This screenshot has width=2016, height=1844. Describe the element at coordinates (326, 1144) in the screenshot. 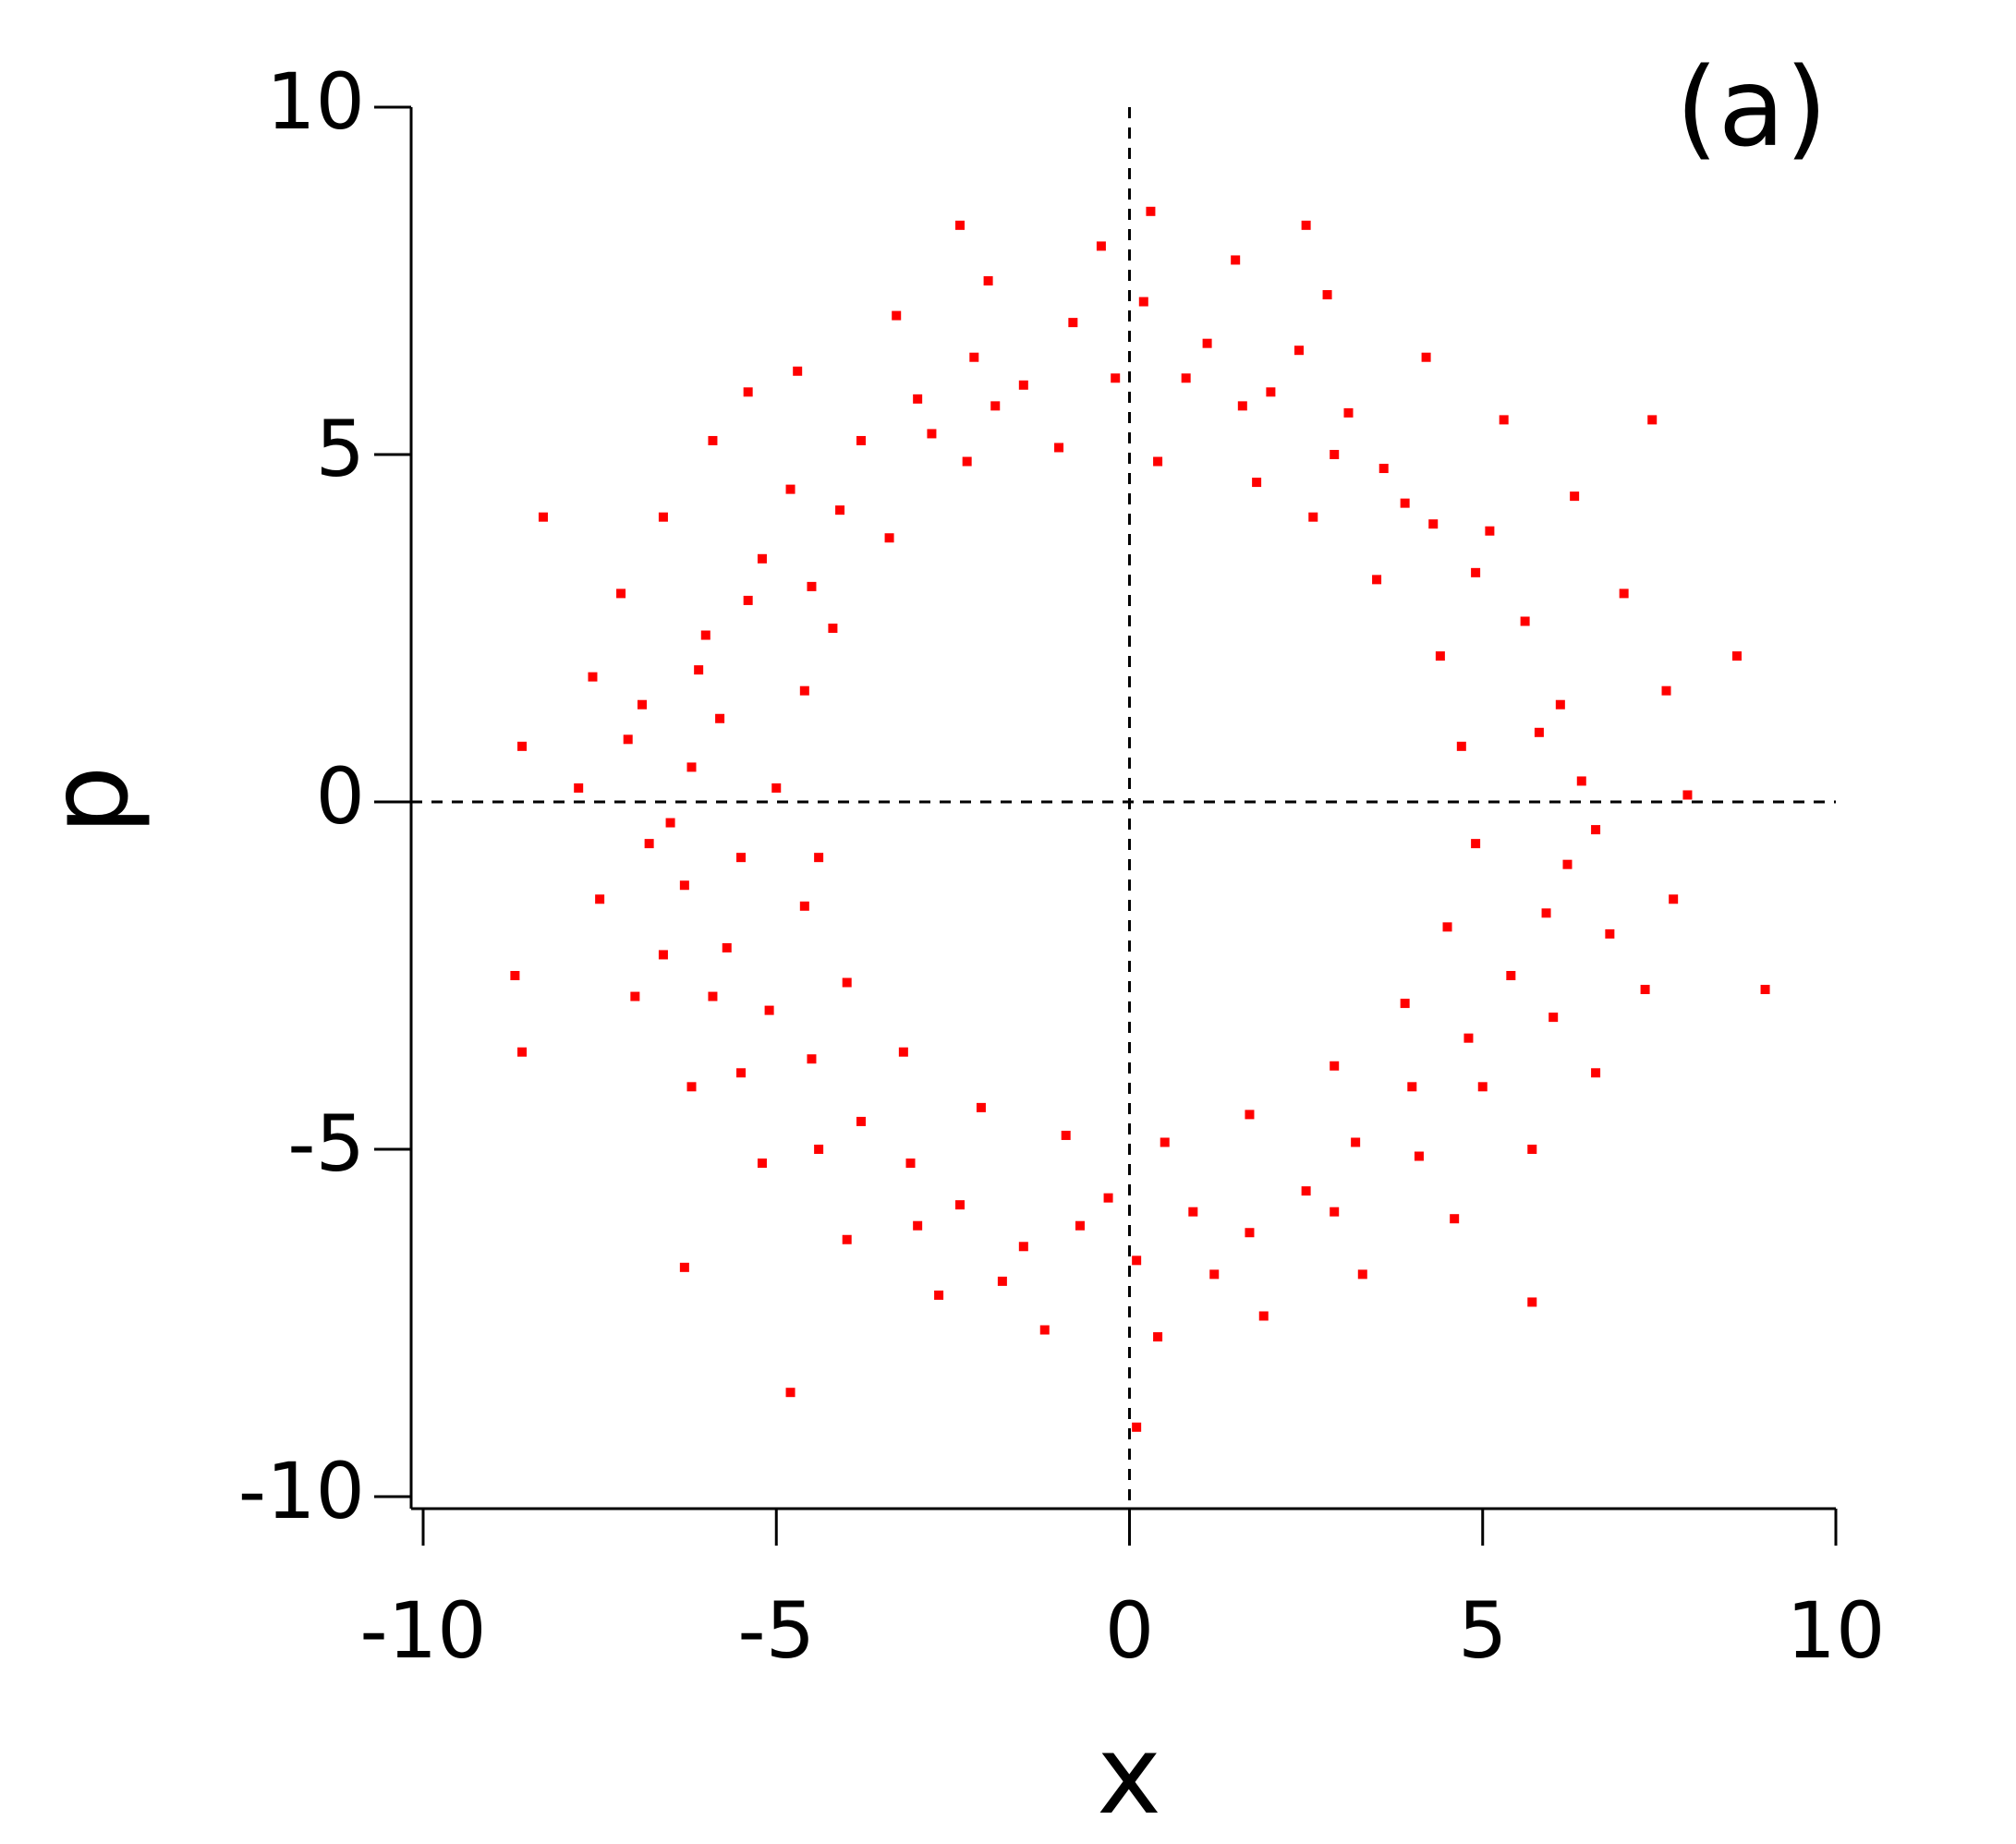

I see `y-tick-label: -5` at that location.